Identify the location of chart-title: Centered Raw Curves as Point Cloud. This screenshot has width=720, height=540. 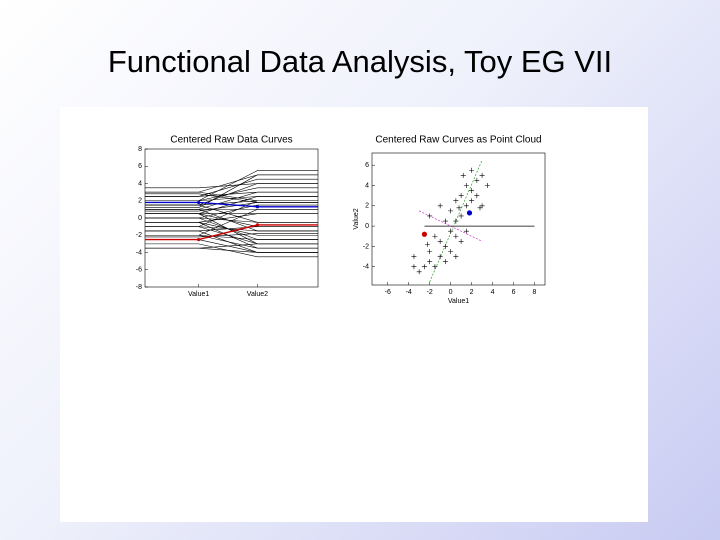
(458, 140).